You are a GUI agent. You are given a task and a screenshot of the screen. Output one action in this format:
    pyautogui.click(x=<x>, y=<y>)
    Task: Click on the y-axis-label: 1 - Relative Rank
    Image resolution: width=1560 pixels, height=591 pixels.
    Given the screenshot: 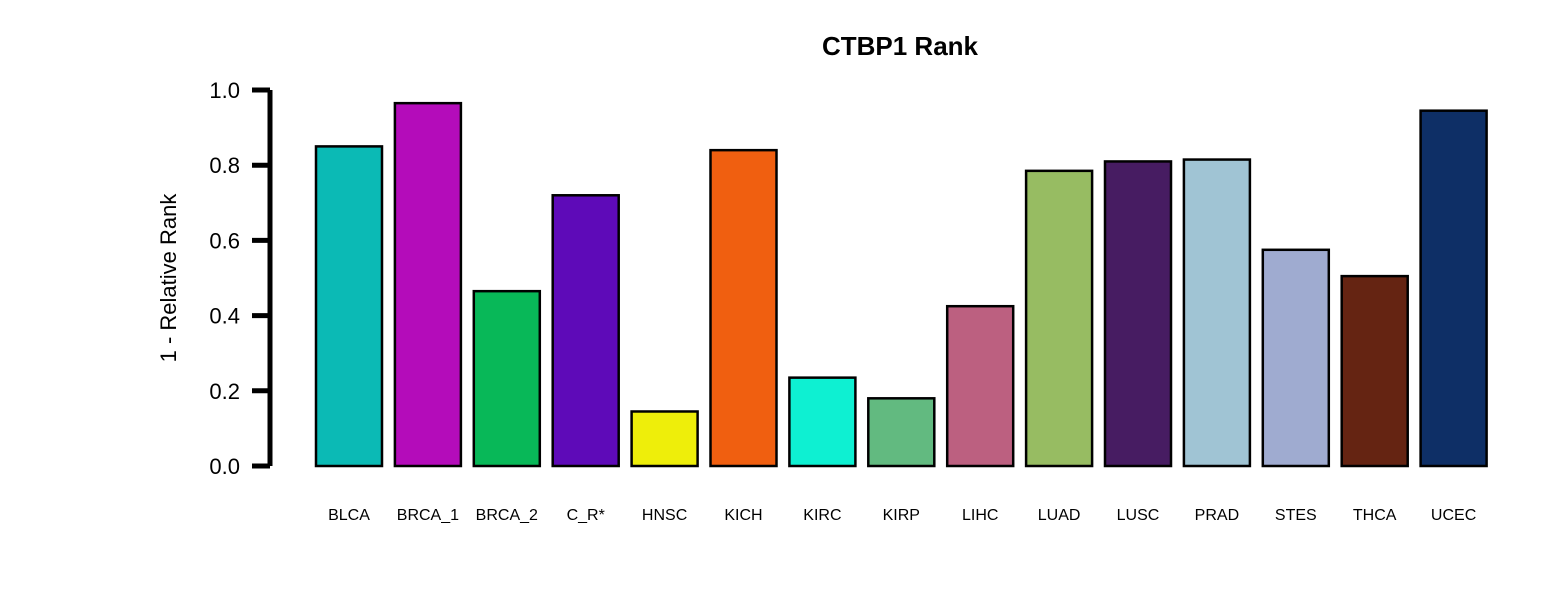 What is the action you would take?
    pyautogui.click(x=168, y=278)
    